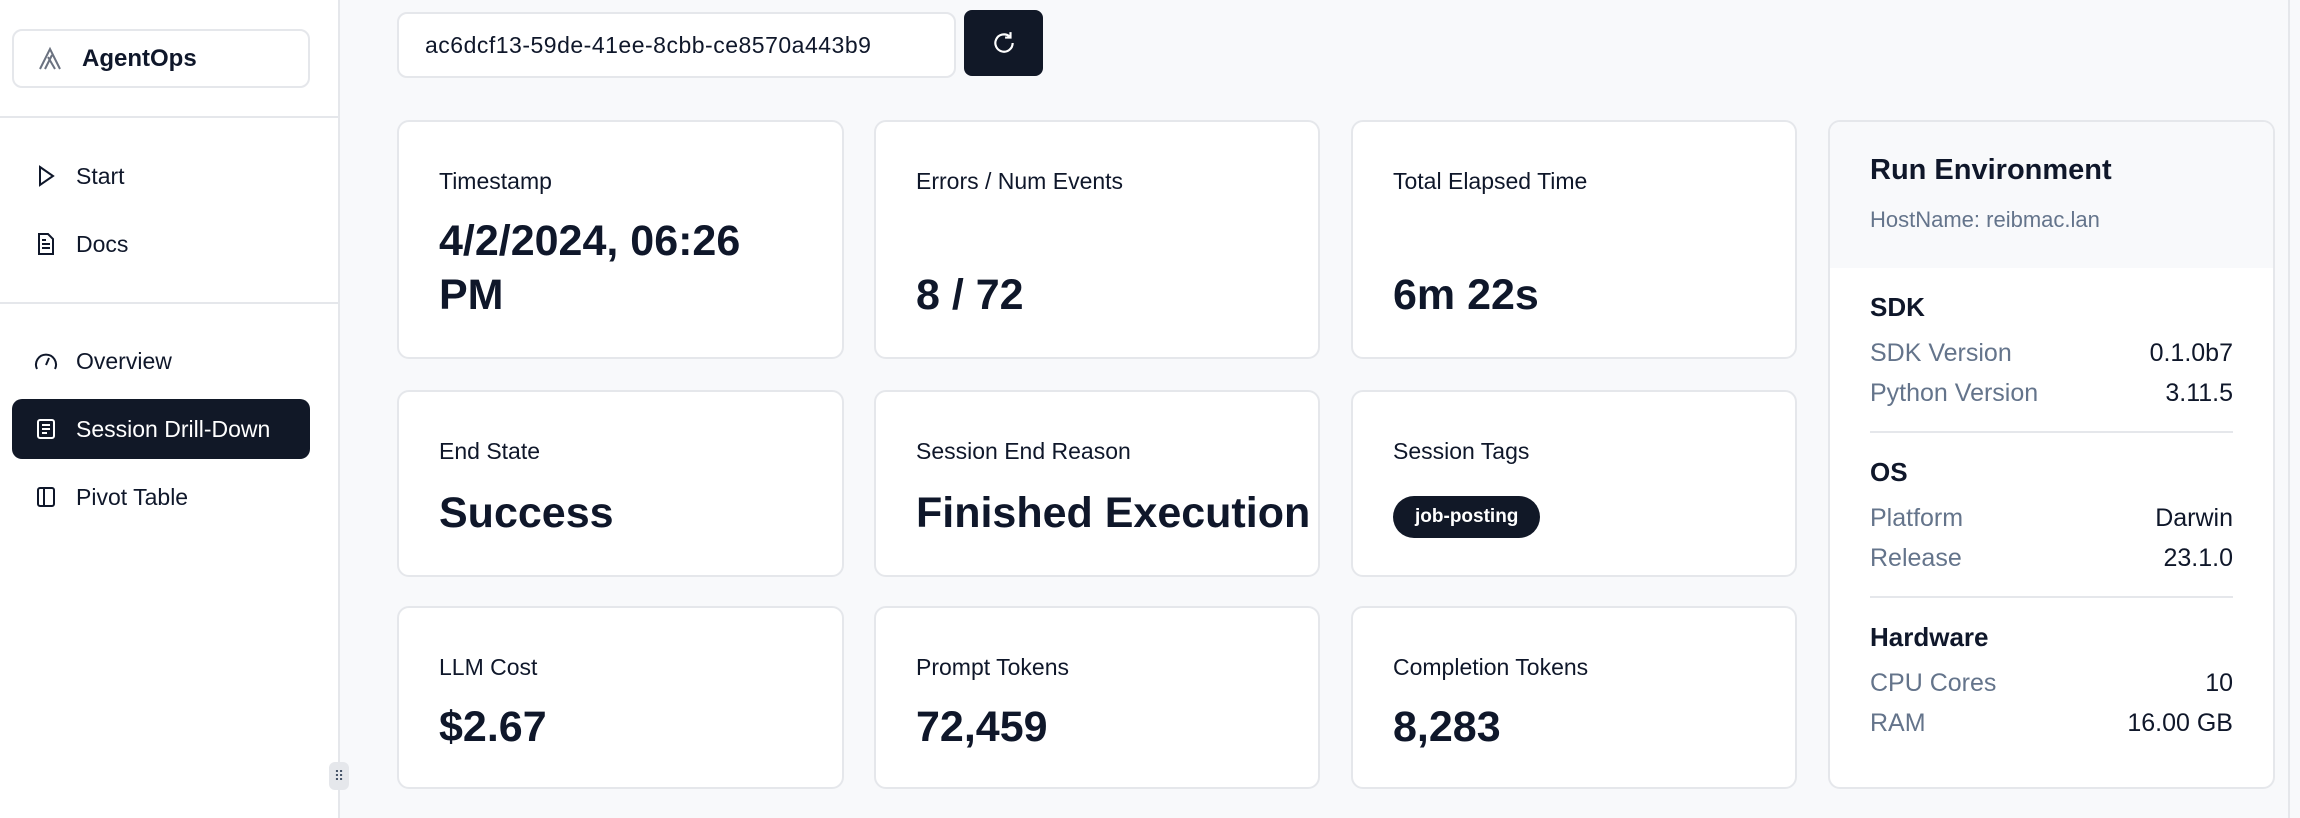 This screenshot has width=2300, height=818. Describe the element at coordinates (1889, 472) in the screenshot. I see `section-title: OS` at that location.